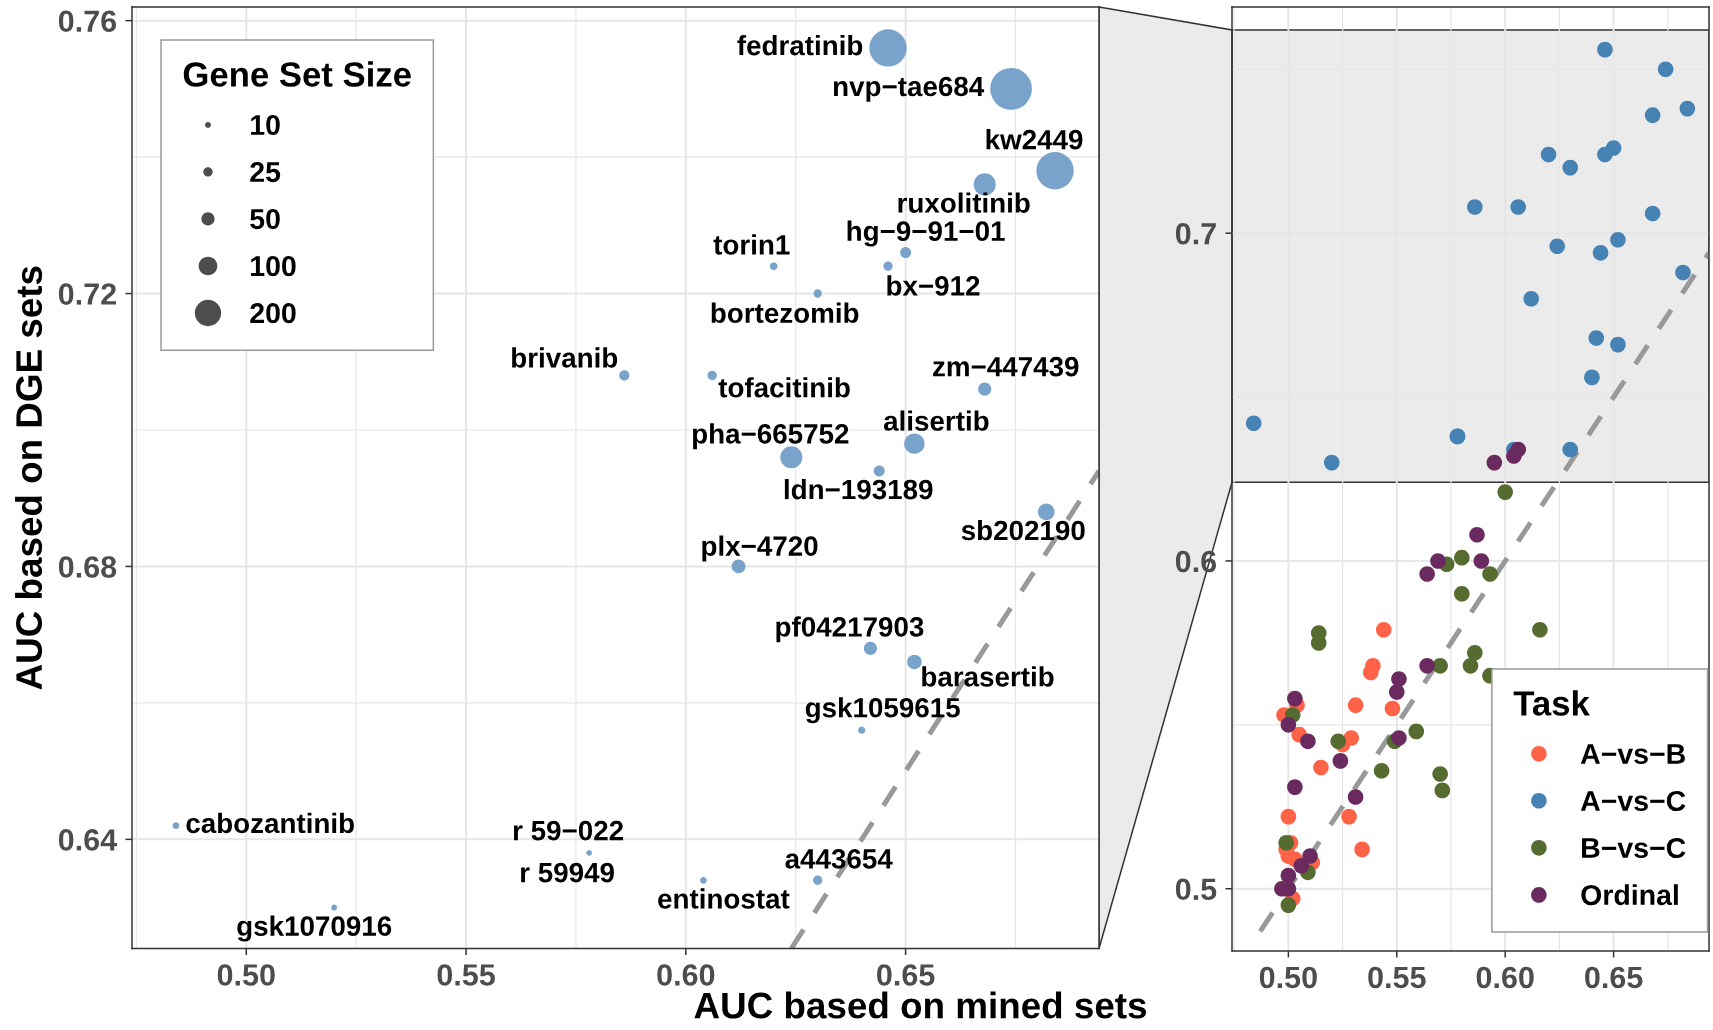 The image size is (1713, 1030). I want to click on y-tick-label: 0.64, so click(88, 840).